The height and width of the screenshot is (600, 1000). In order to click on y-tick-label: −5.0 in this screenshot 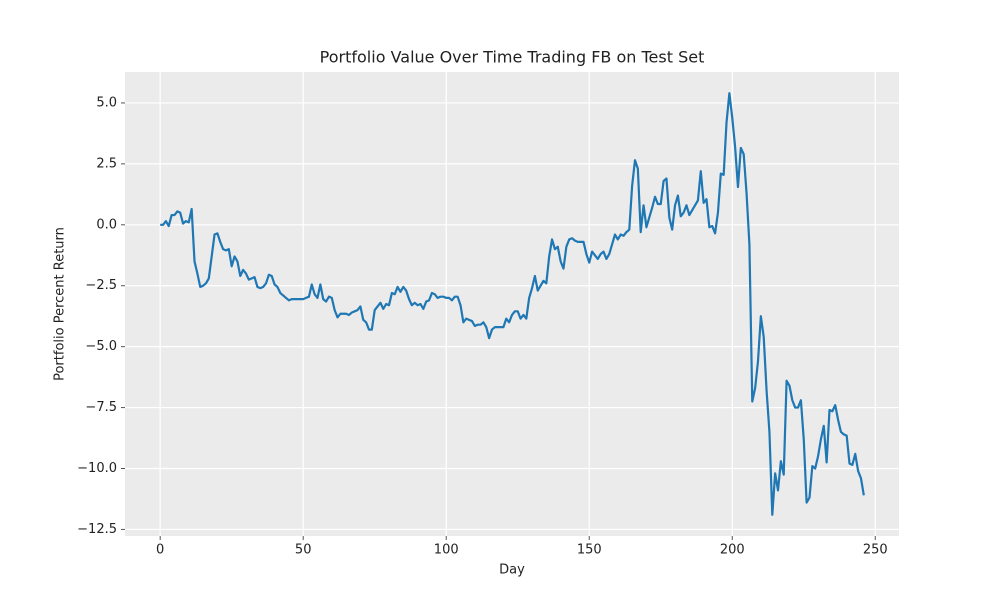, I will do `click(101, 346)`.